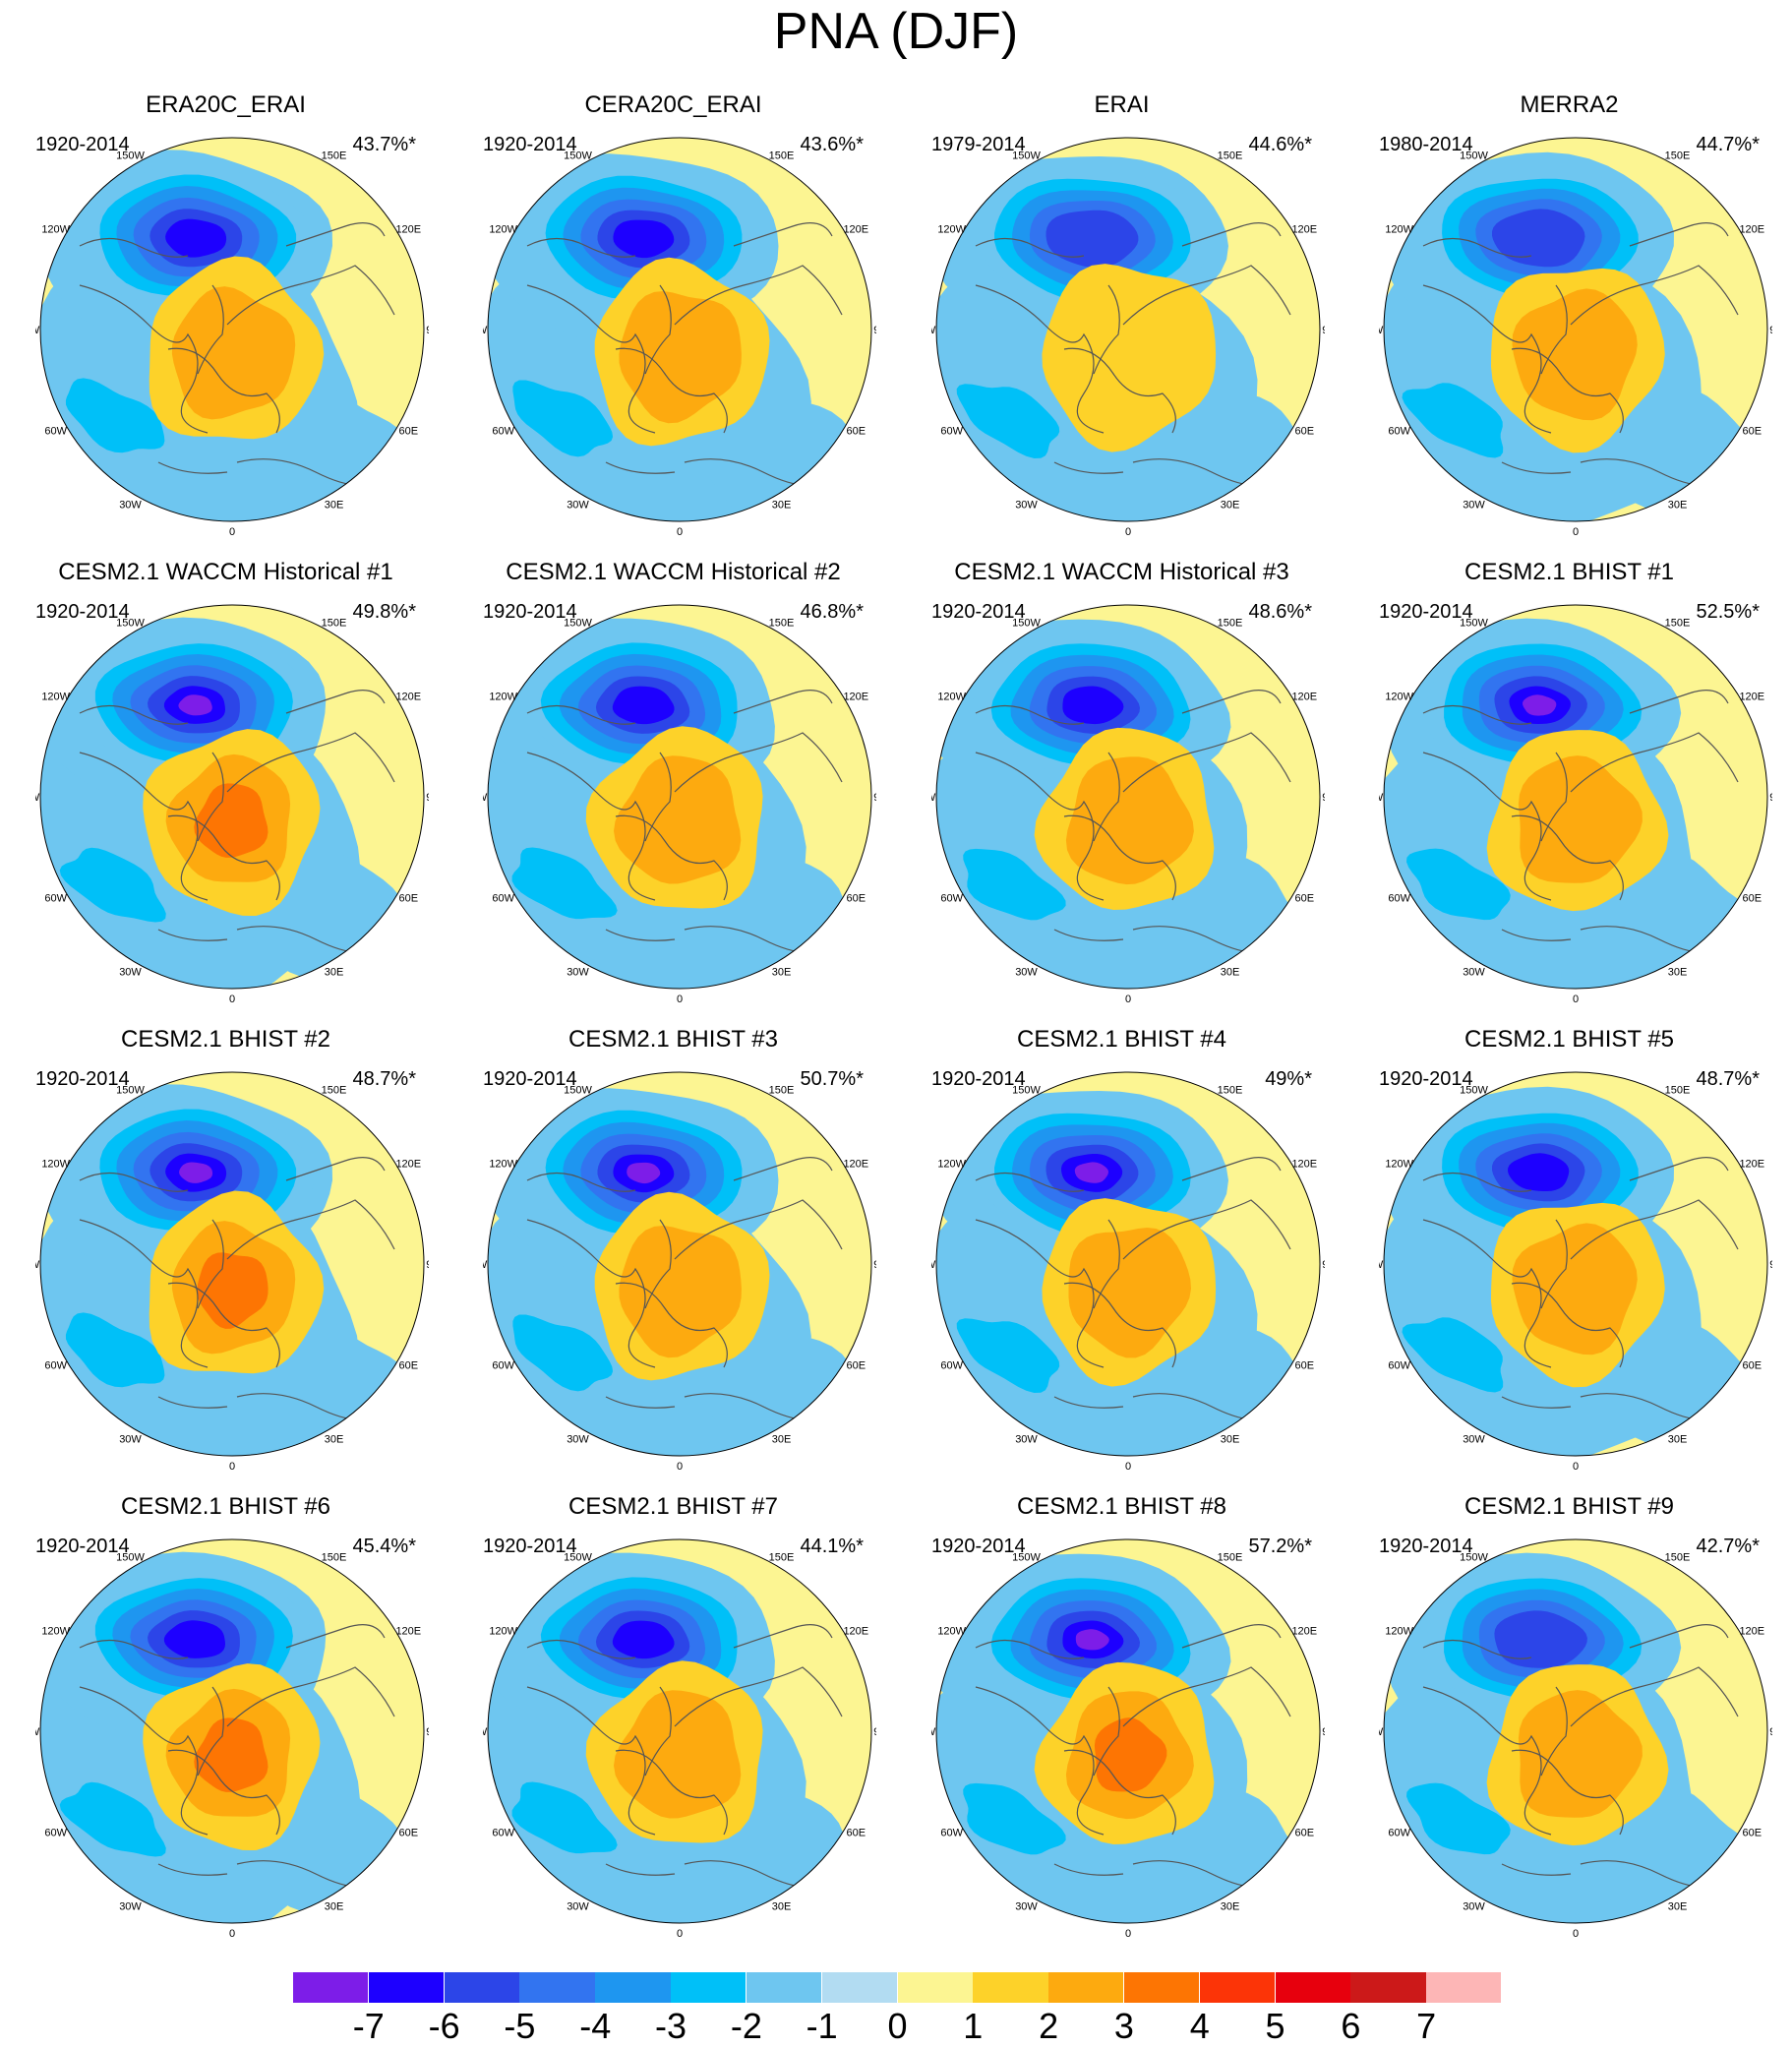 This screenshot has height=2048, width=1792. I want to click on contour-field, so click(1575, 1731).